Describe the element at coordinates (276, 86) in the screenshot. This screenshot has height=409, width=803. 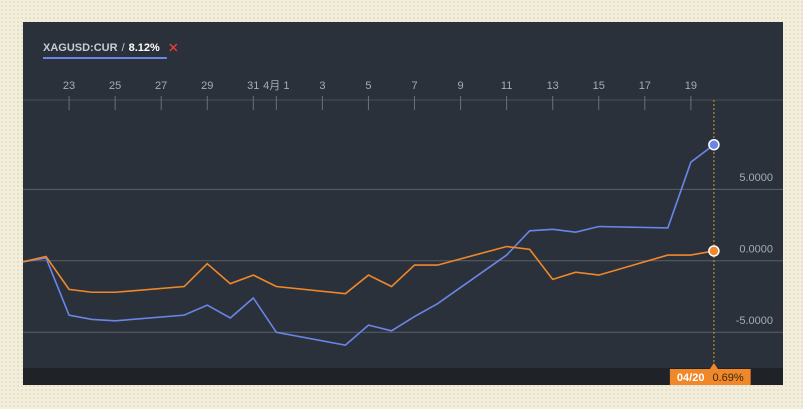
I see `x-tick-label: 4月 1` at that location.